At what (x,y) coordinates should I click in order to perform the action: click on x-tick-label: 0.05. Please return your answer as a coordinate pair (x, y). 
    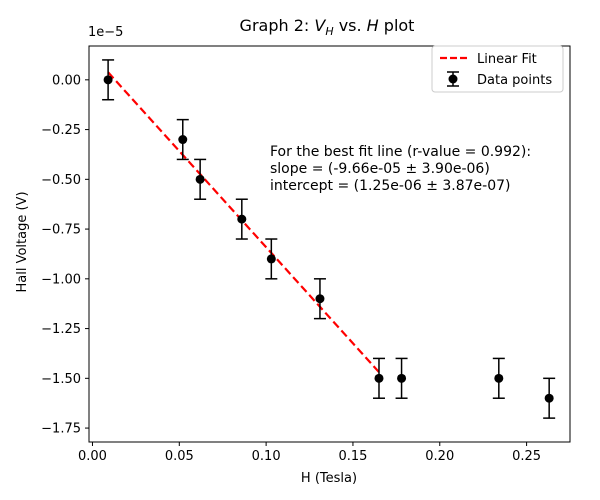
    Looking at the image, I should click on (179, 456).